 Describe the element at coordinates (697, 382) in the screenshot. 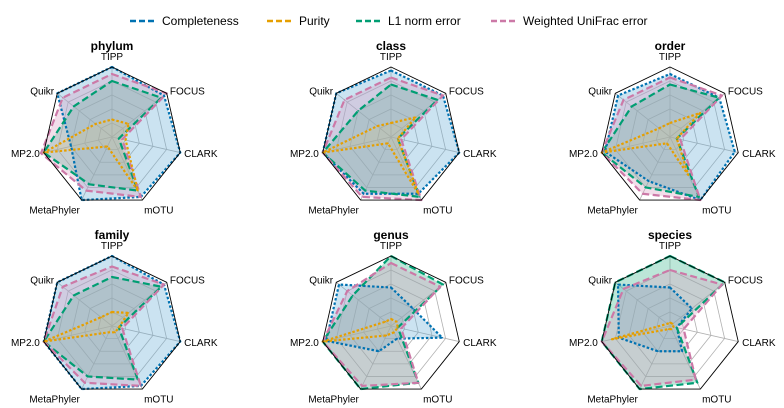

I see `point-l1-mOTU` at that location.